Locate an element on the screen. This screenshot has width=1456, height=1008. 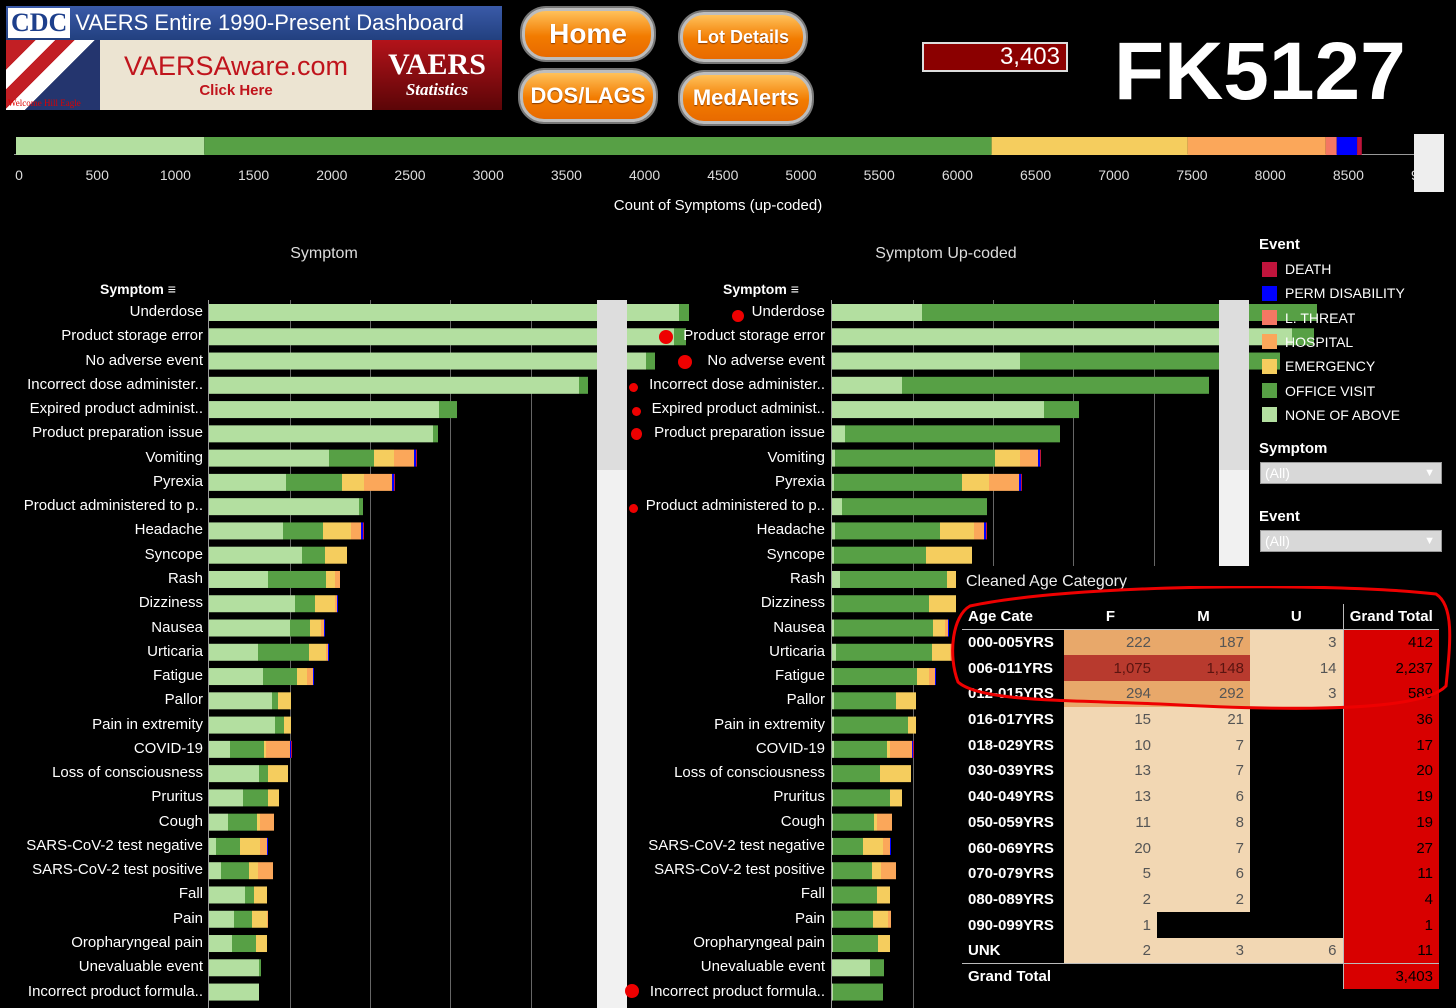
legend-item-perm-disability: PERM DISABILITY is located at coordinates (1333, 293).